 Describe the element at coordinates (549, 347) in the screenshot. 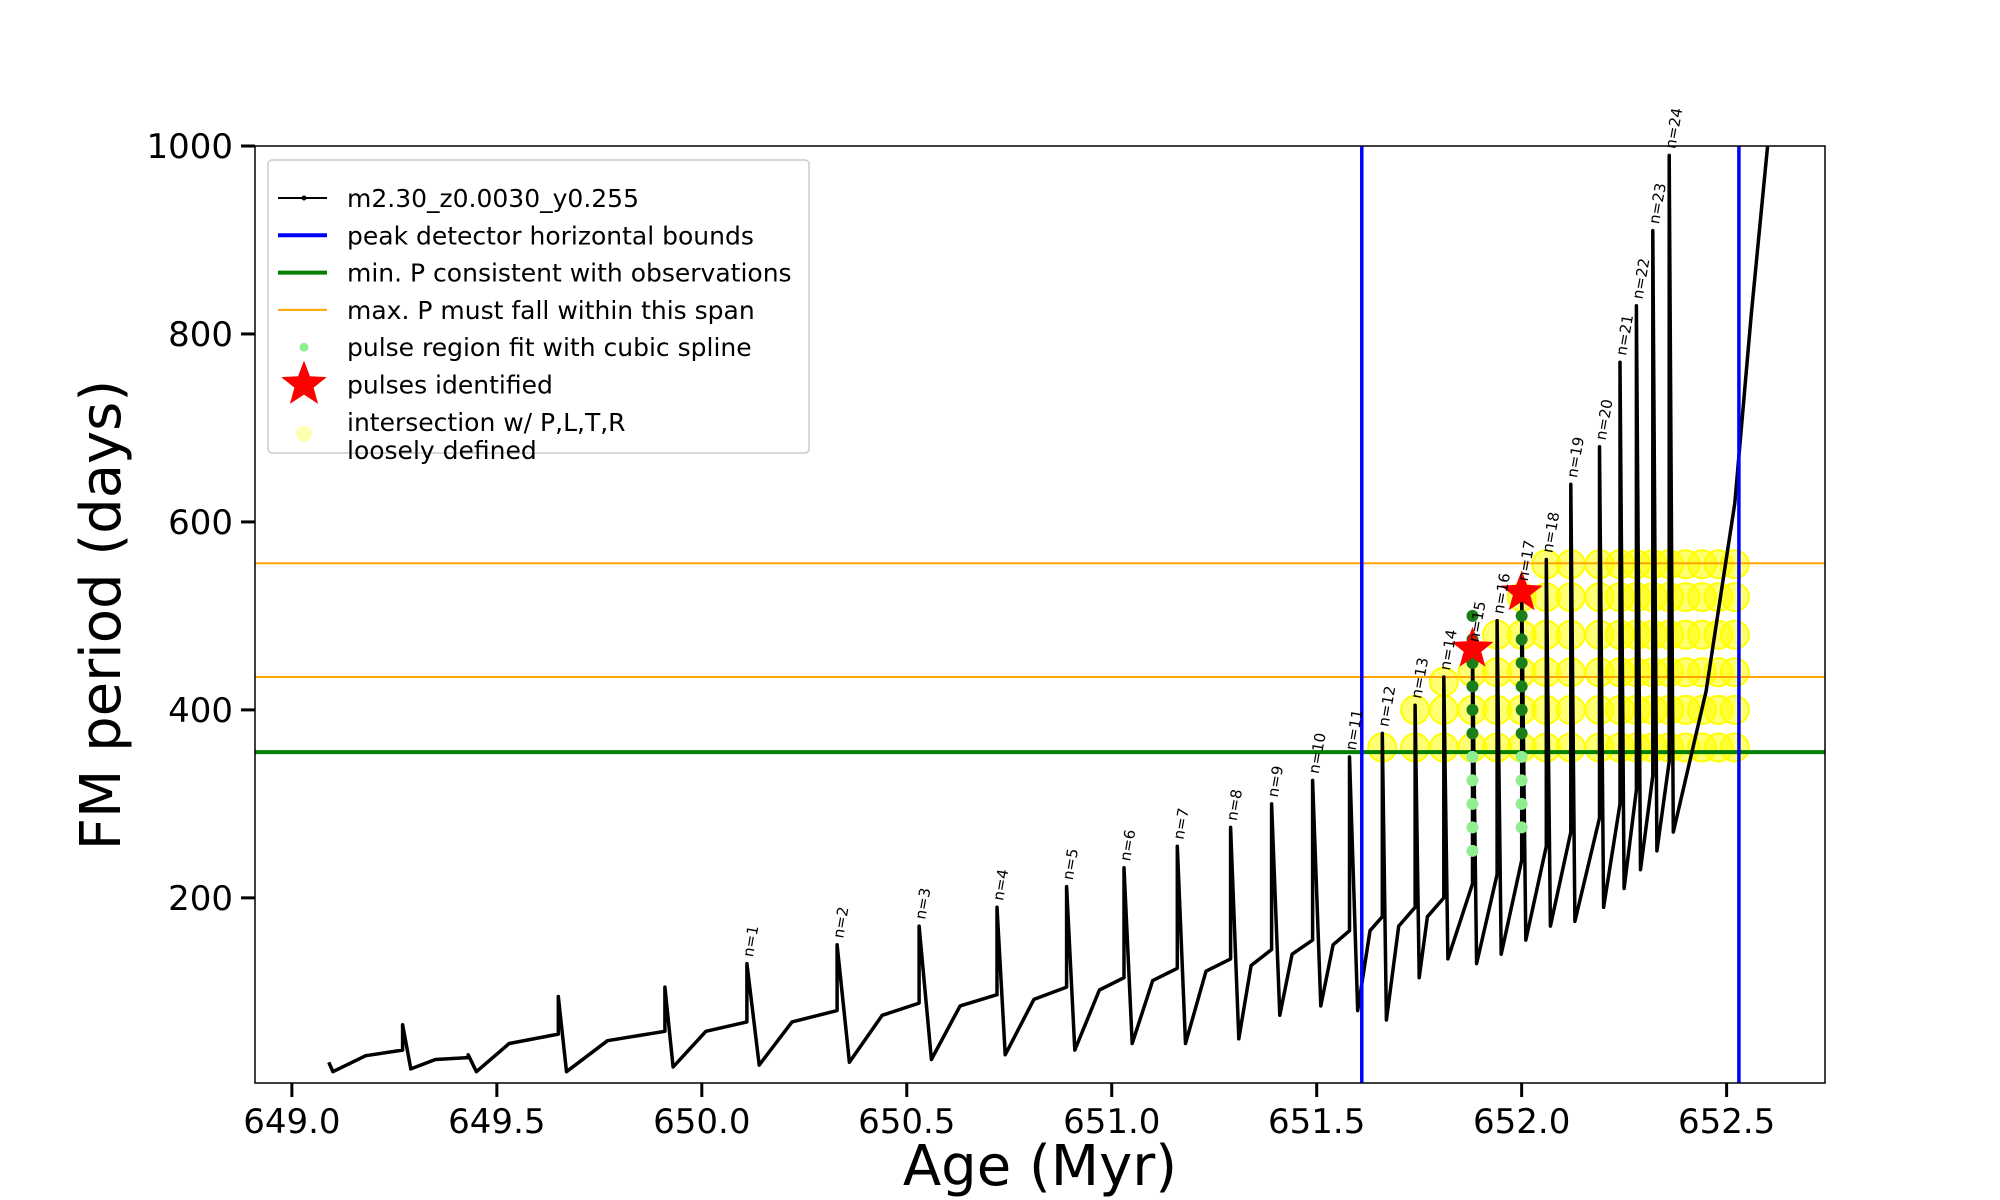

I see `legend-label: pulse region fit with cubic spline` at that location.